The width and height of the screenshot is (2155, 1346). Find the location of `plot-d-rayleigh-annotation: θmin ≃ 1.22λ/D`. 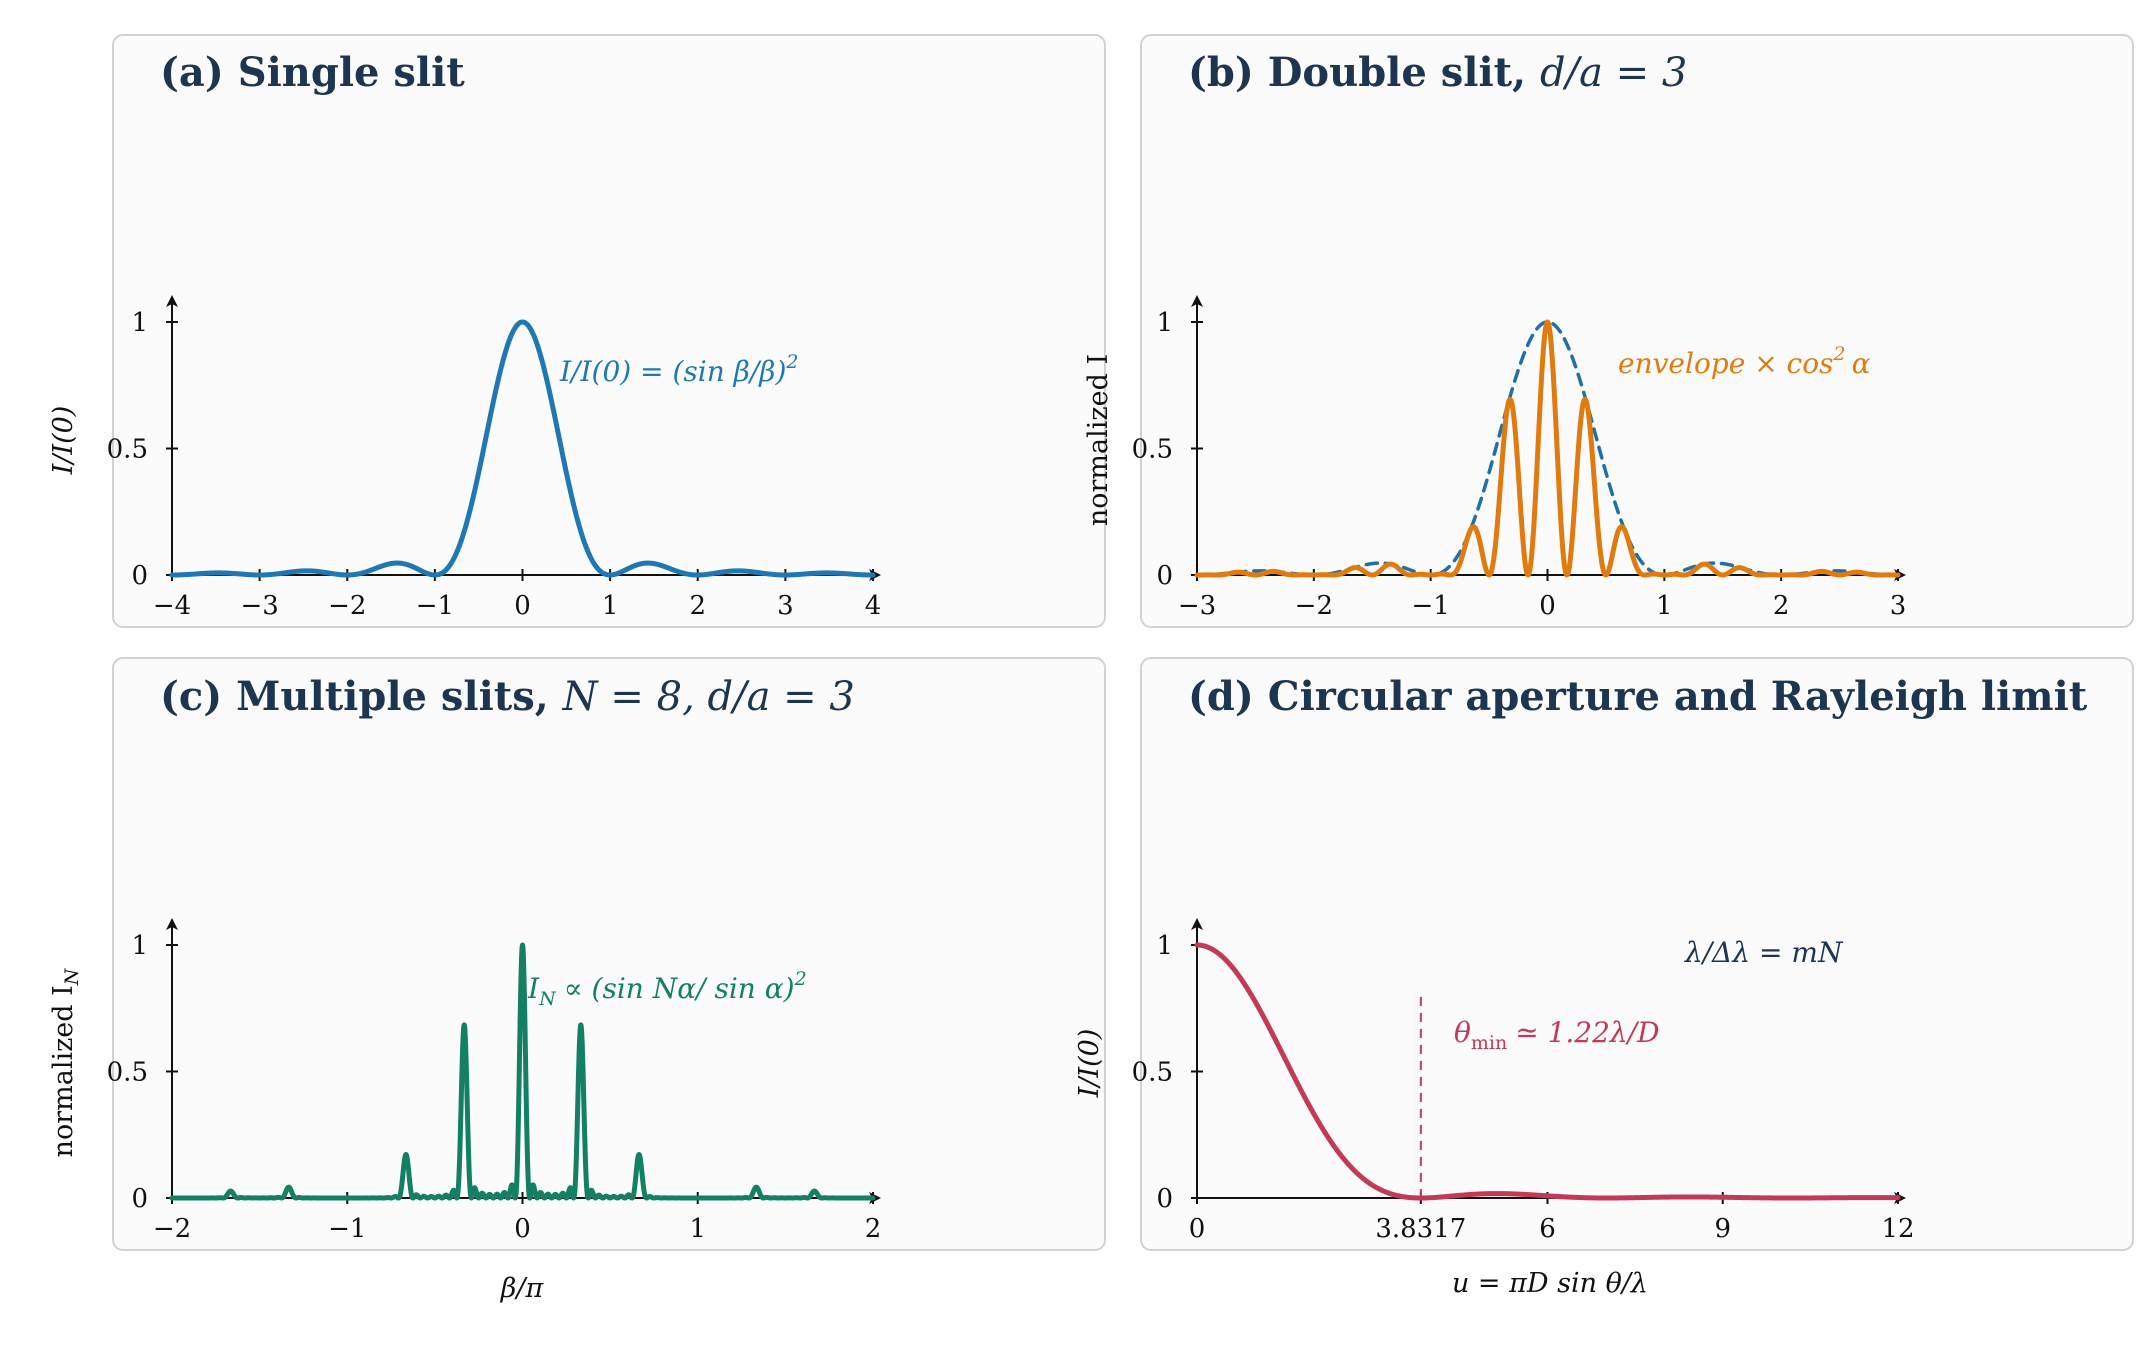

plot-d-rayleigh-annotation: θmin ≃ 1.22λ/D is located at coordinates (1557, 1035).